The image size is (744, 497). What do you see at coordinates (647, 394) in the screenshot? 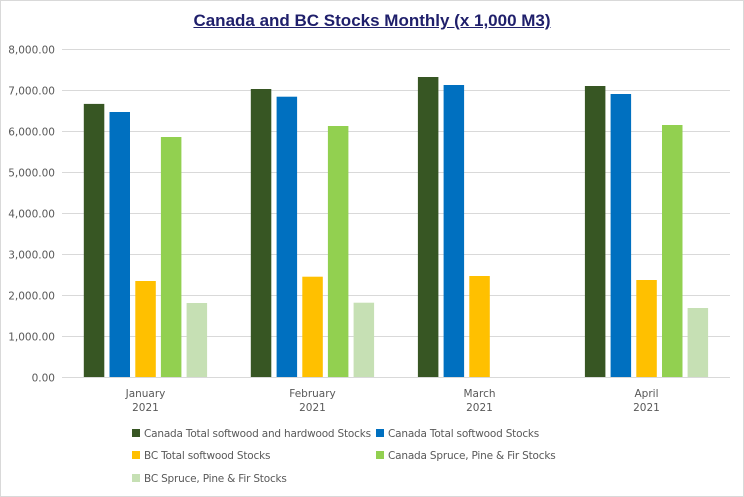
I see `x-tick-label-month: April` at bounding box center [647, 394].